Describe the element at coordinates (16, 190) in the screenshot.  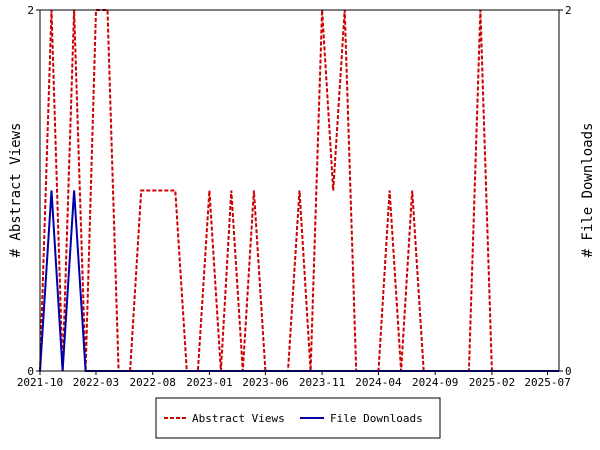
I see `left-axis-title: # Abstract Views` at that location.